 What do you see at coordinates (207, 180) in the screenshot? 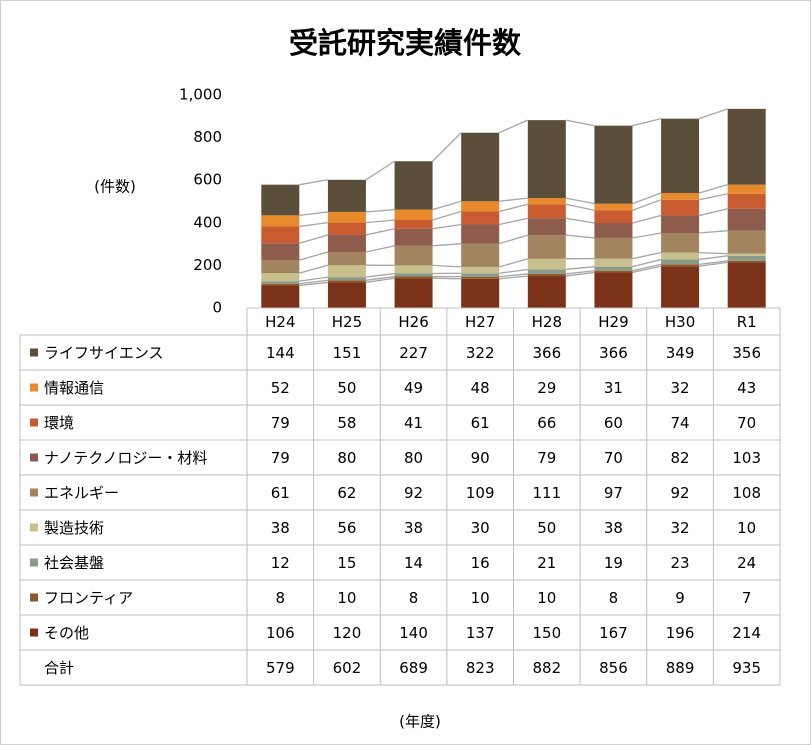
I see `y-tick-label: 600` at bounding box center [207, 180].